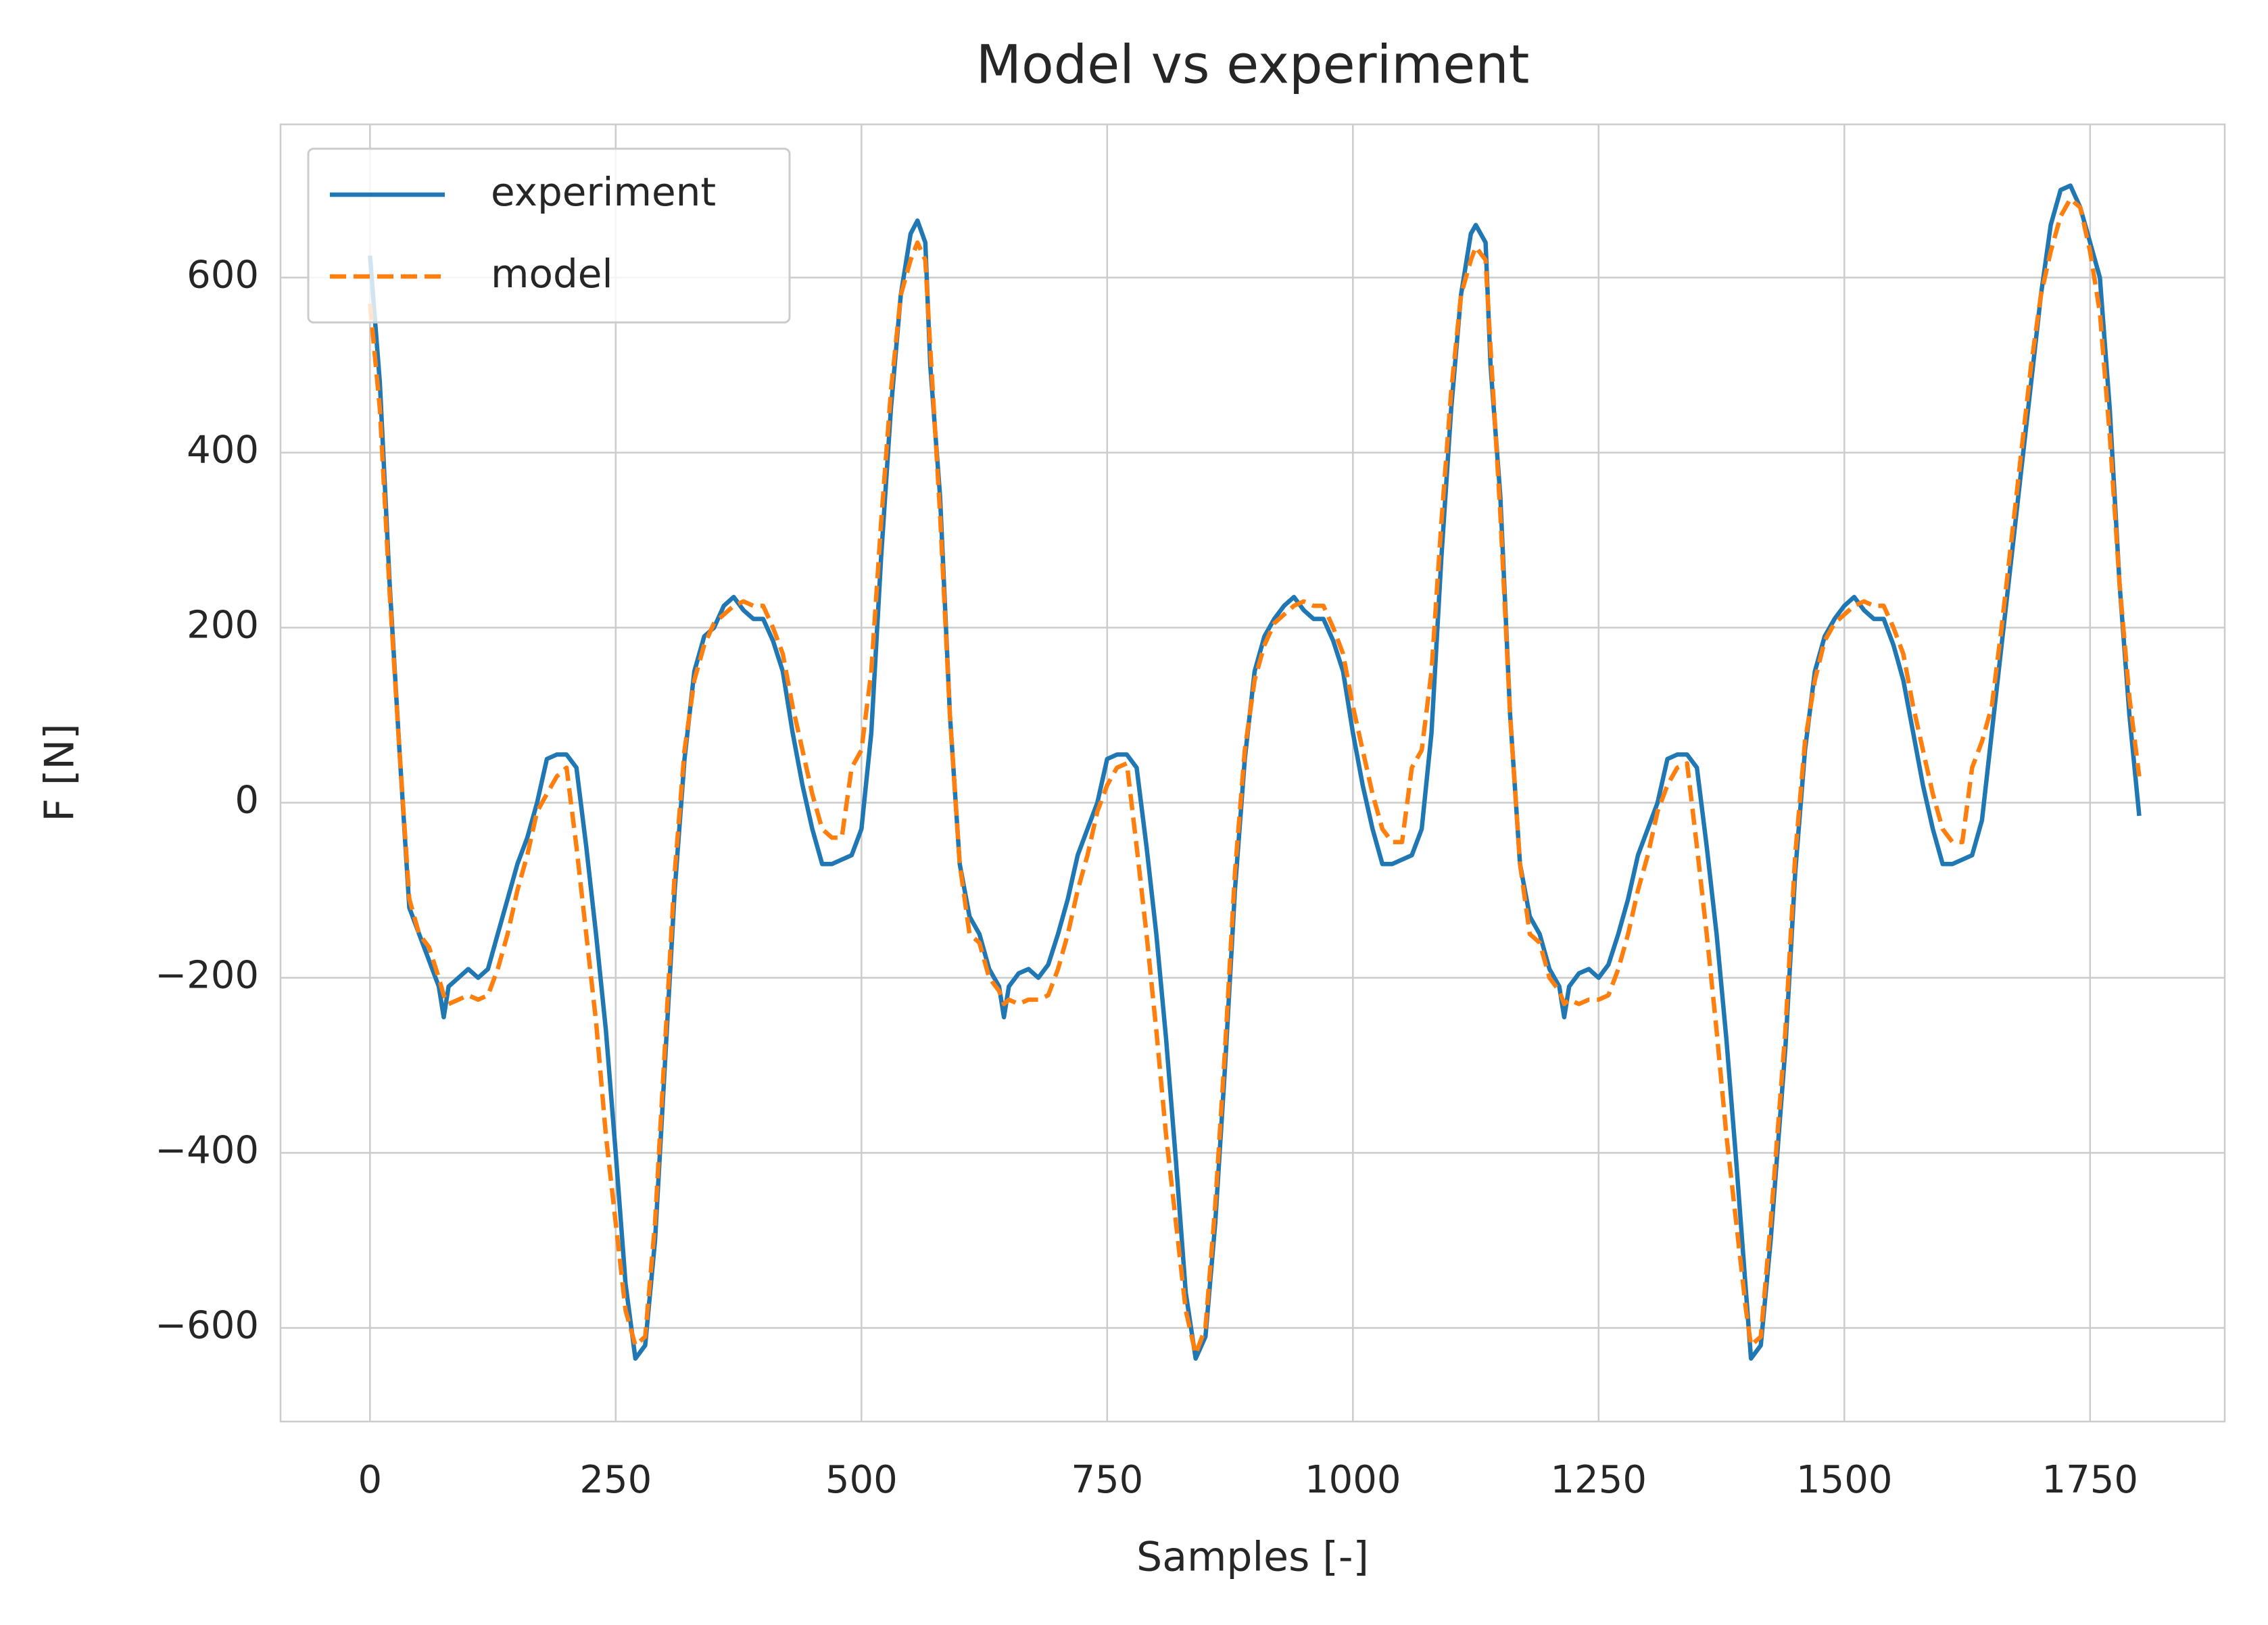 The image size is (2268, 1625). What do you see at coordinates (207, 976) in the screenshot?
I see `y-tick-label: −200` at bounding box center [207, 976].